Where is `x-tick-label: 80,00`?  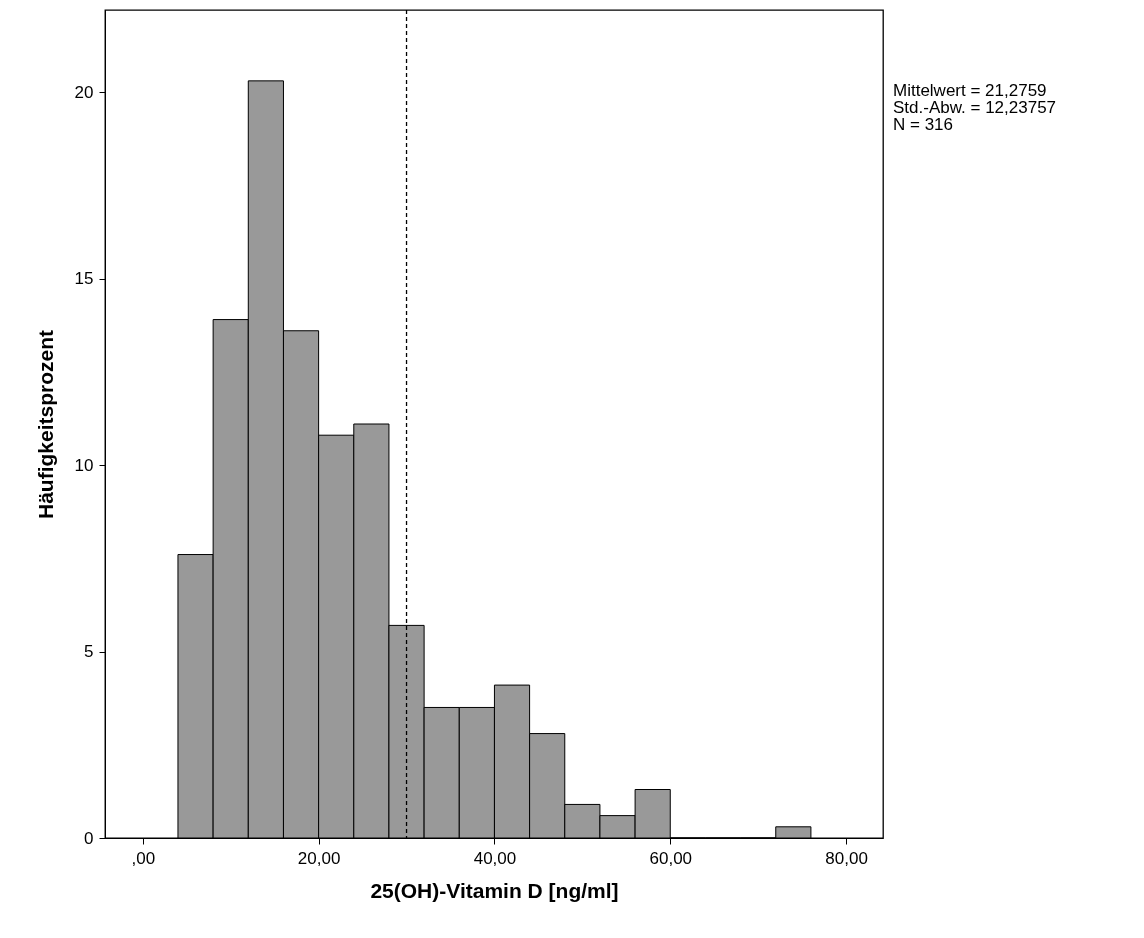
x-tick-label: 80,00 is located at coordinates (846, 858).